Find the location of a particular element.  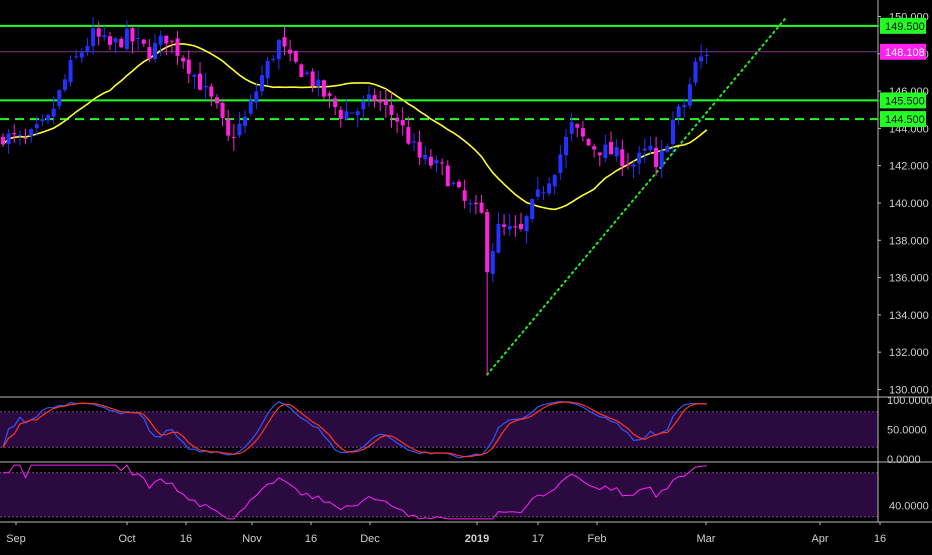

time-tick-label: Dec is located at coordinates (370, 539).